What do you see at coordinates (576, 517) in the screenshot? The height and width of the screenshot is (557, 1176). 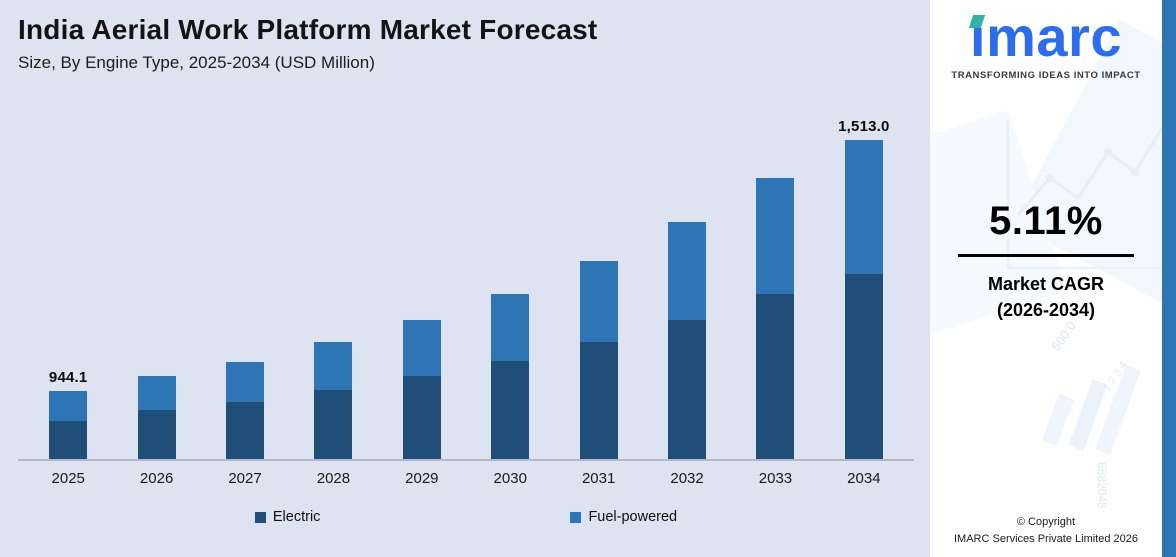 I see `legend-swatch-fuel-powered` at bounding box center [576, 517].